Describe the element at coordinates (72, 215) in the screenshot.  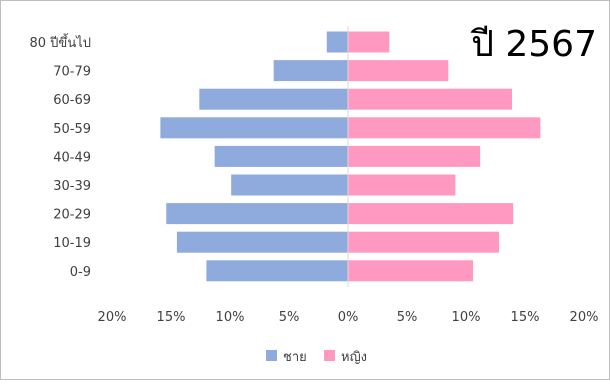
I see `age-group-label: 20-29` at that location.